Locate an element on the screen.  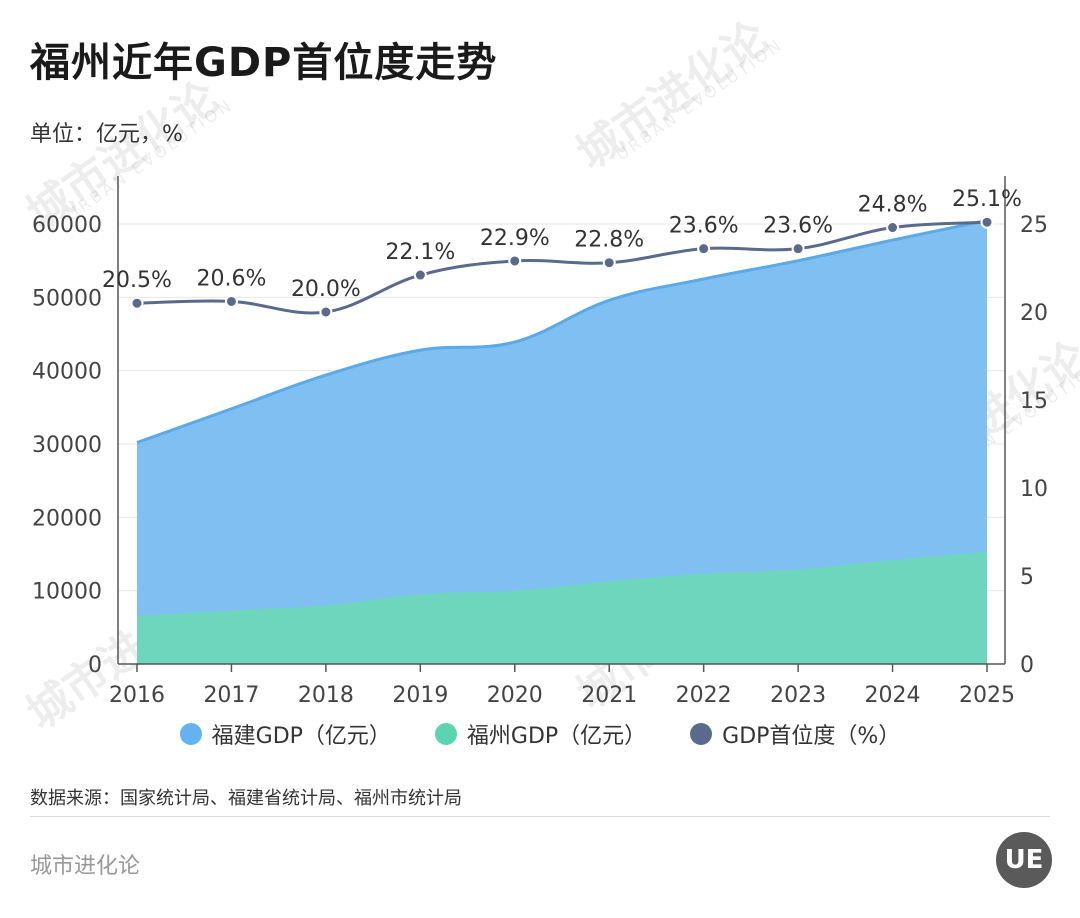
divider is located at coordinates (540, 816).